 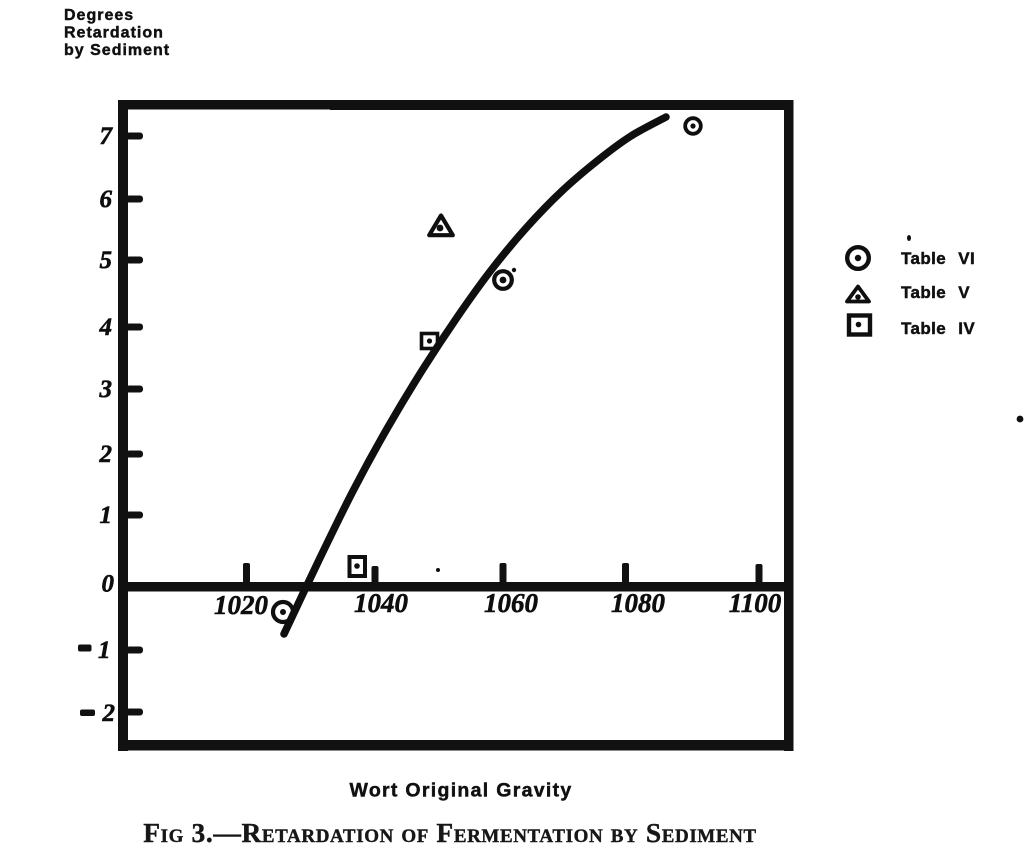 I want to click on svg-text: 3, so click(x=106, y=389).